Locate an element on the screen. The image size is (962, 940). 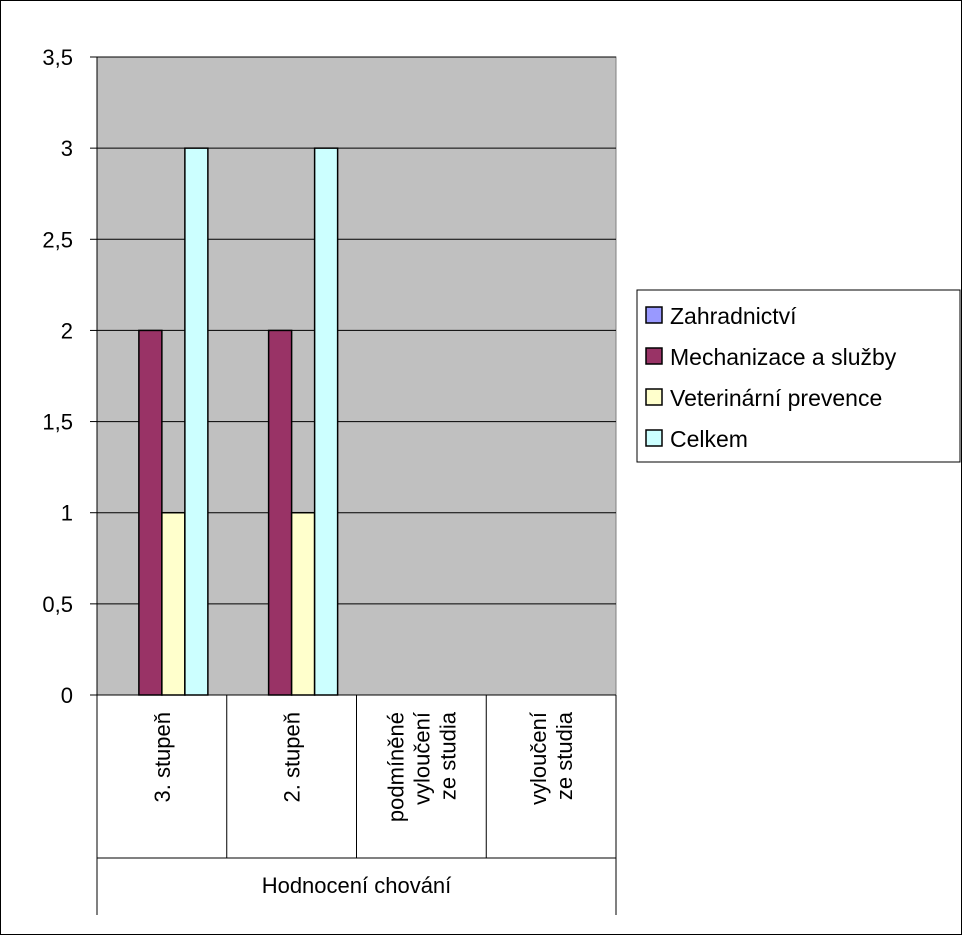
x-tick-label: podmíněnévyloučeníze studia is located at coordinates (421, 766).